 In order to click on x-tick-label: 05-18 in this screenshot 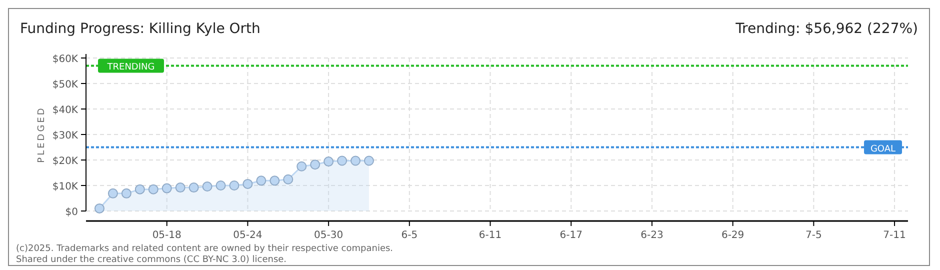, I will do `click(167, 235)`.